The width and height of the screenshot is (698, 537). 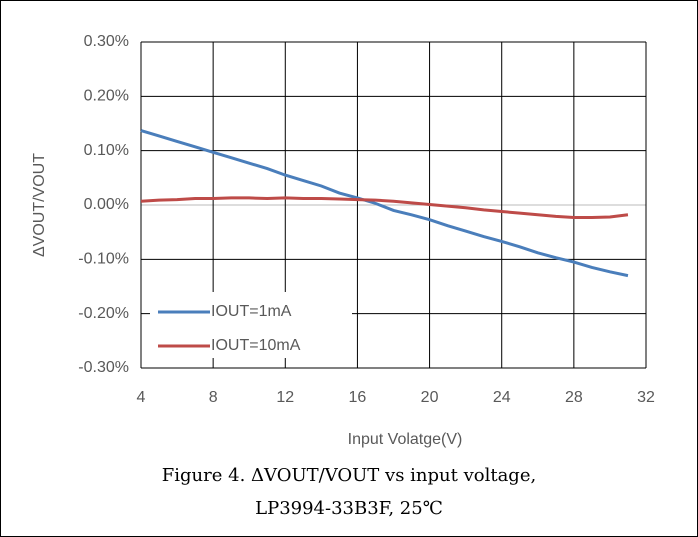 What do you see at coordinates (213, 397) in the screenshot?
I see `x-tick-label: 8` at bounding box center [213, 397].